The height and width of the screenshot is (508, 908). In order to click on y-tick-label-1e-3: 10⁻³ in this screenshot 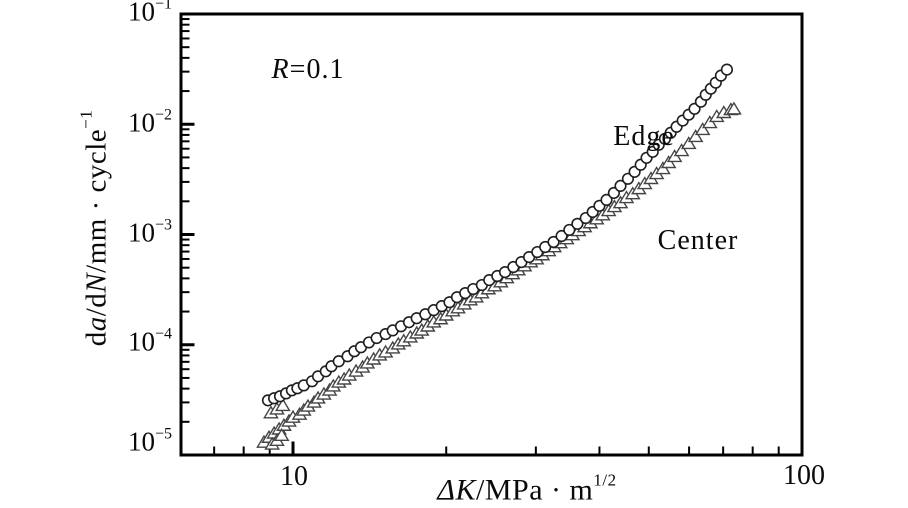, I will do `click(149, 232)`.